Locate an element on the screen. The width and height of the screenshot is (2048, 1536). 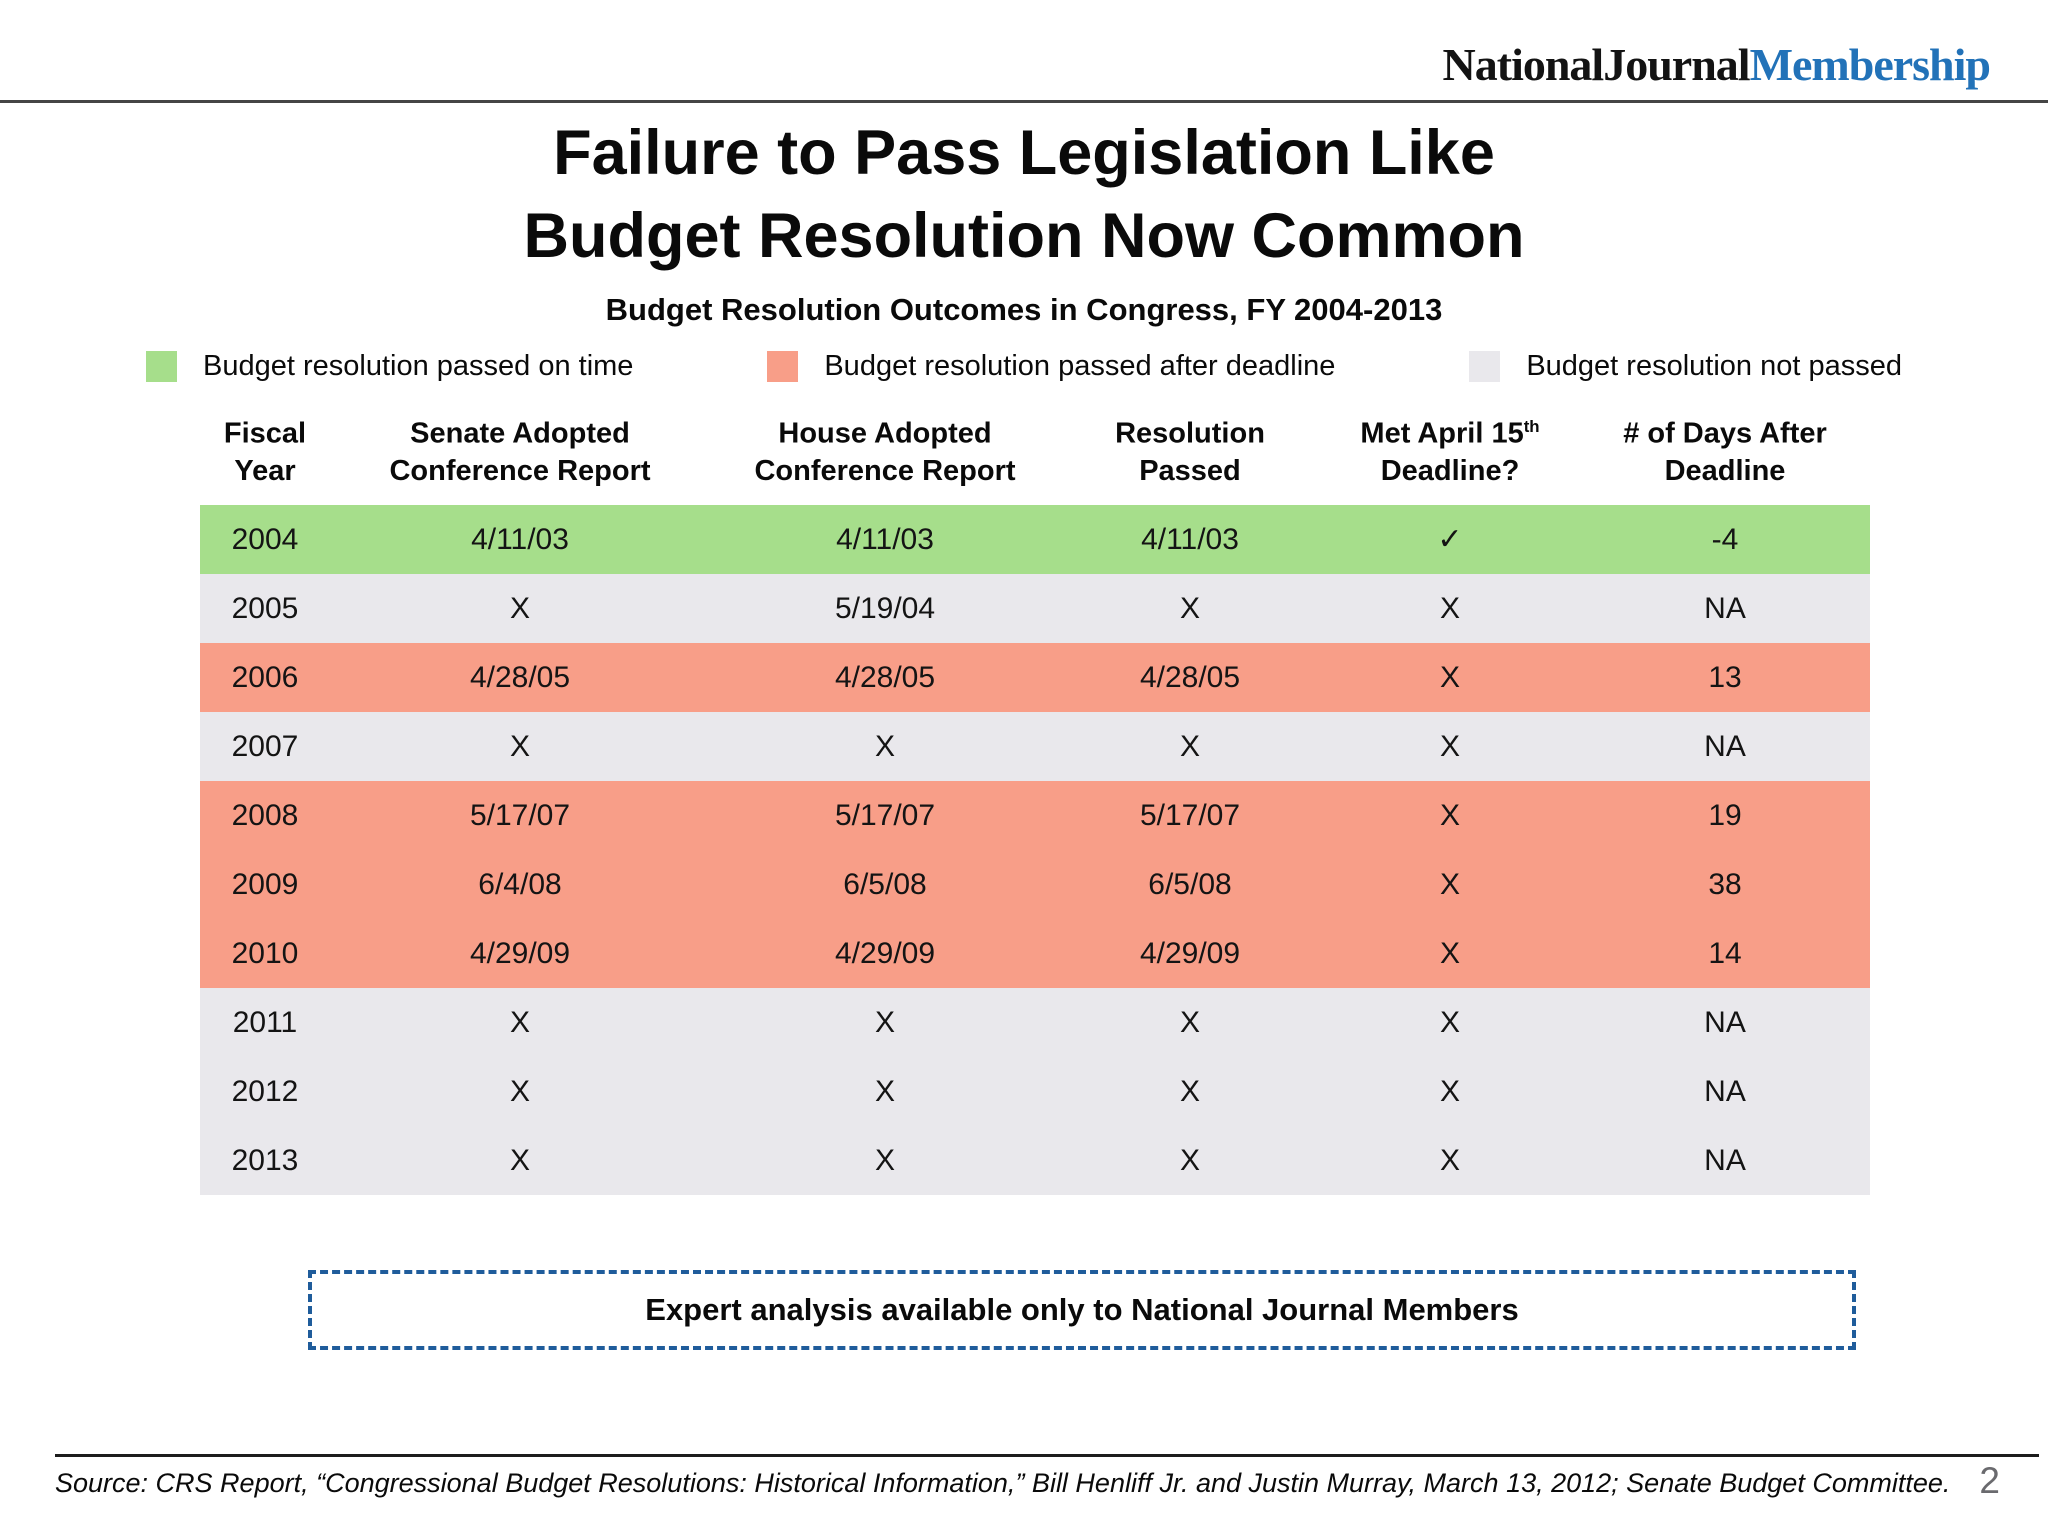
header-house-adopted: House Adopted Conference Report is located at coordinates (885, 452).